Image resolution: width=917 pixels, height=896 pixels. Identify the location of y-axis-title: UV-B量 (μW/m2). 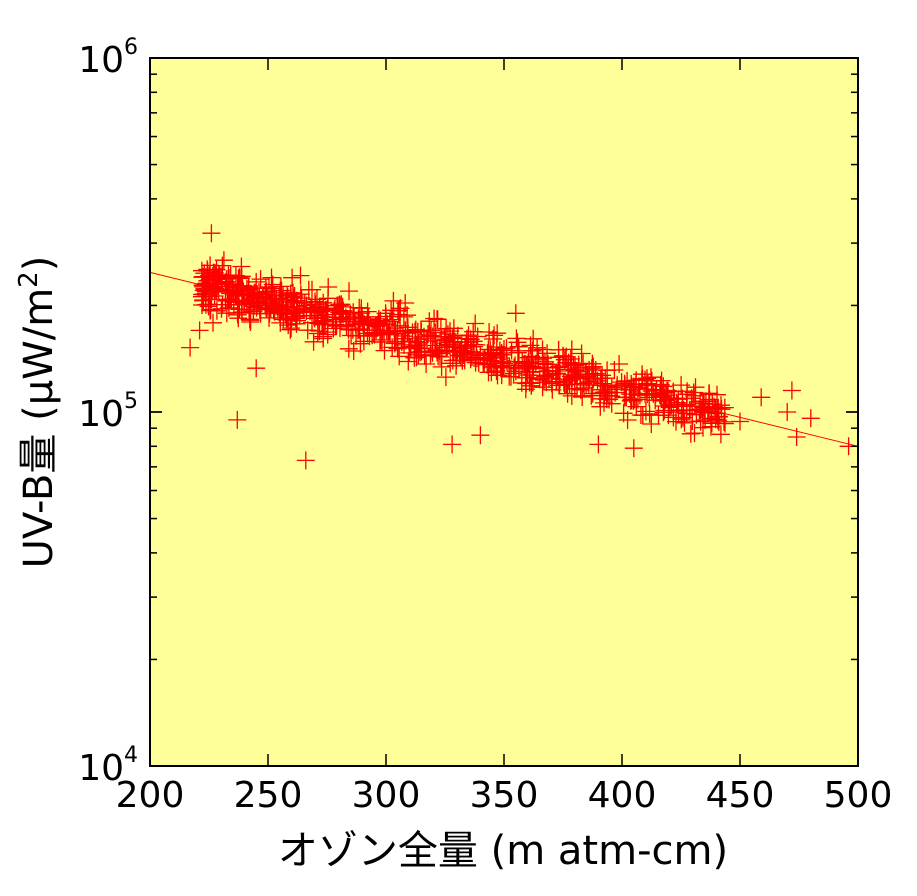
(38, 412).